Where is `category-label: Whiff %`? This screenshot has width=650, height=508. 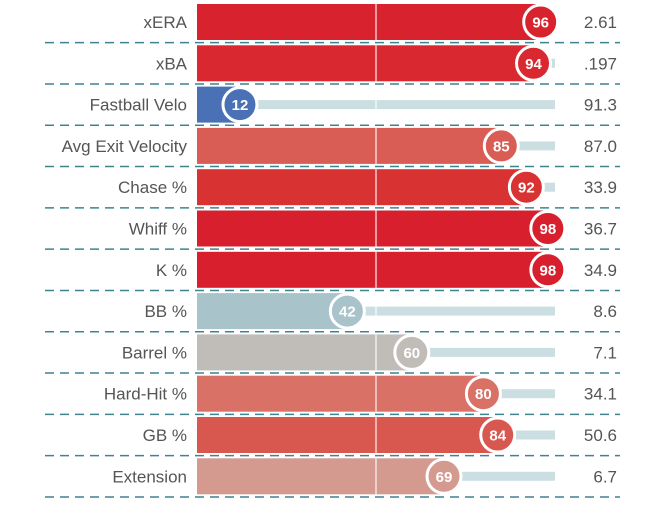
category-label: Whiff % is located at coordinates (158, 229).